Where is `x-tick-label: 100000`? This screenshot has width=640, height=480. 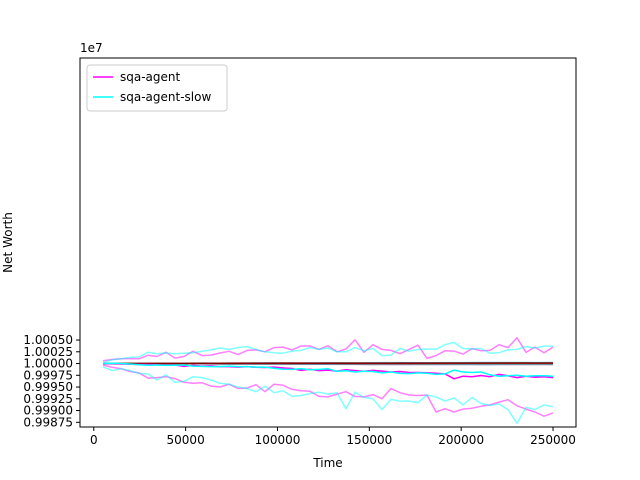
x-tick-label: 100000 is located at coordinates (278, 440).